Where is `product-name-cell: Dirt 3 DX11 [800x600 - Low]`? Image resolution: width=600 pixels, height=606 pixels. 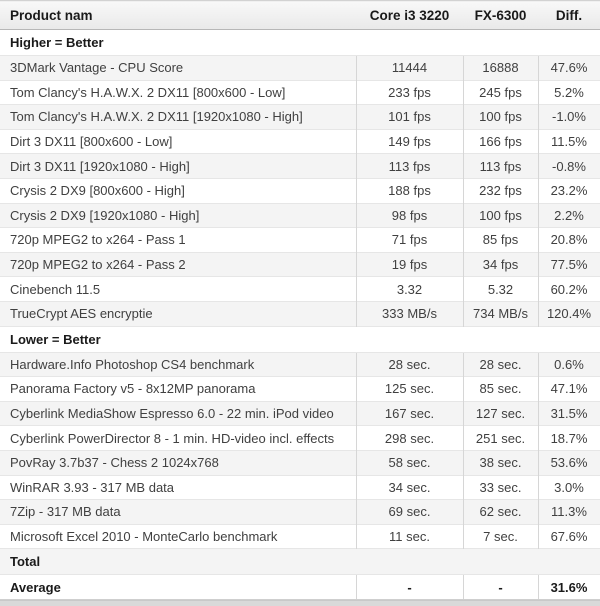 product-name-cell: Dirt 3 DX11 [800x600 - Low] is located at coordinates (178, 141).